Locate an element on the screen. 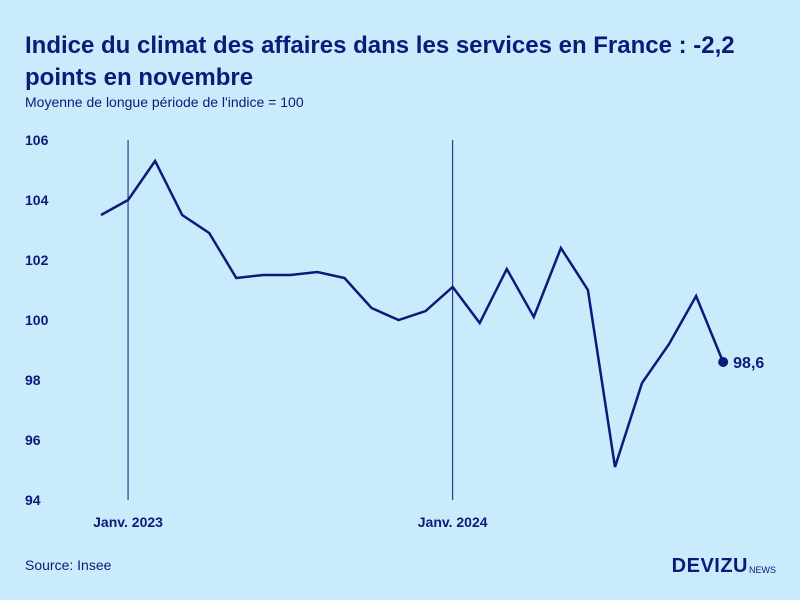  last-value-label: 98,6 is located at coordinates (748, 363).